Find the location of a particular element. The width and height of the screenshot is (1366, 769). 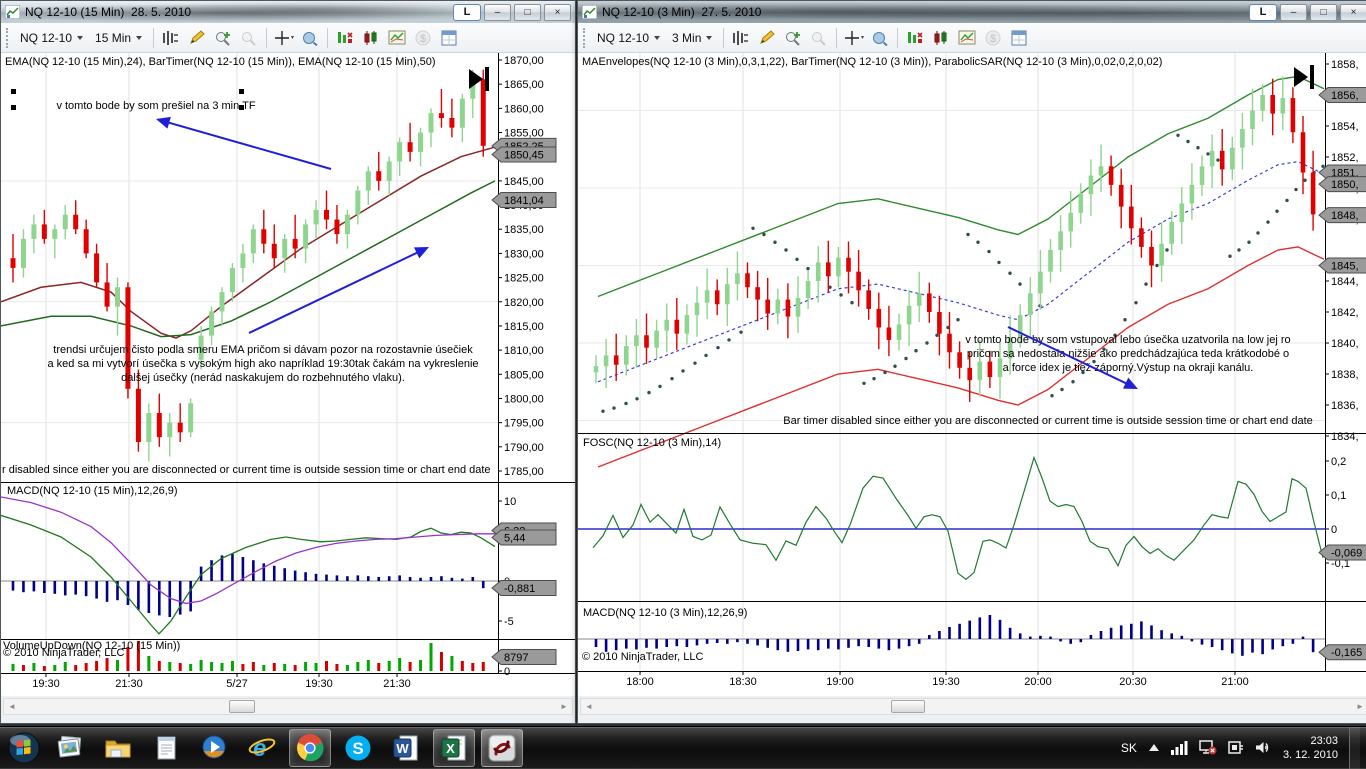

volume-label: VolumeUpDown(NQ 12-10 (15 Min)) is located at coordinates (91, 646).